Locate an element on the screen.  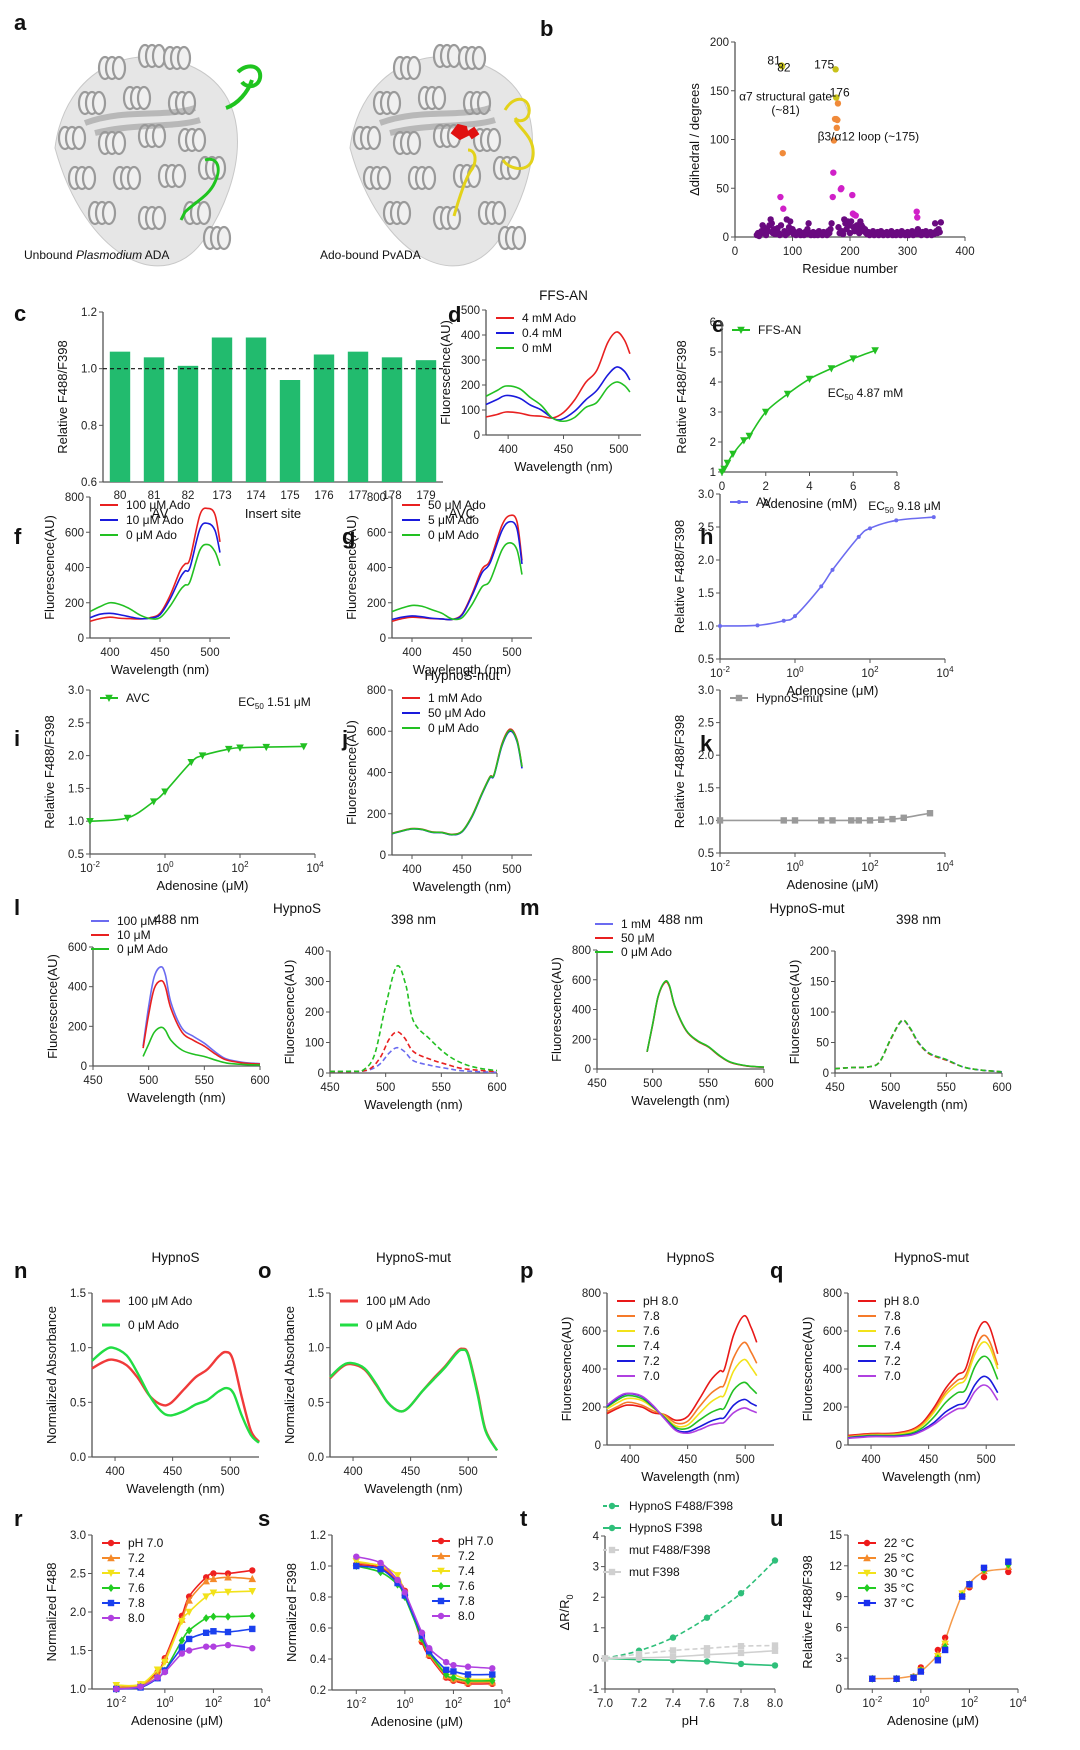
x-axis-label: Adenosine (μM) is located at coordinates (933, 1720).